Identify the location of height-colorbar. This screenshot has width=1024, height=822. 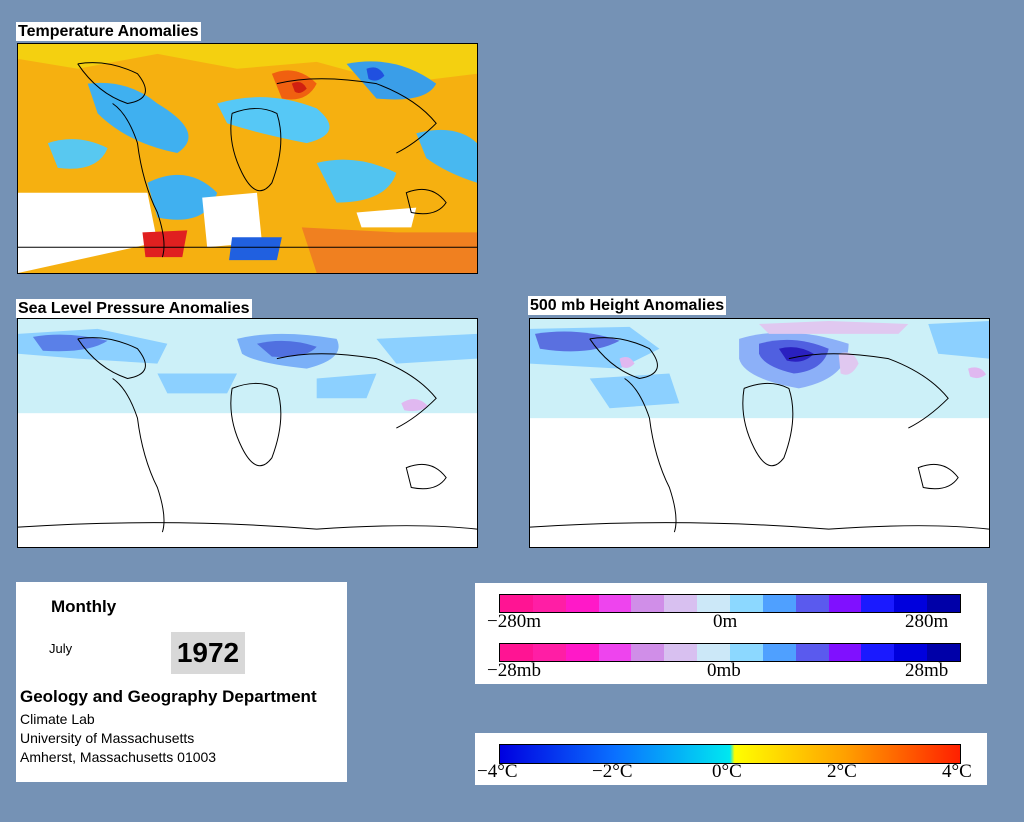
(730, 603).